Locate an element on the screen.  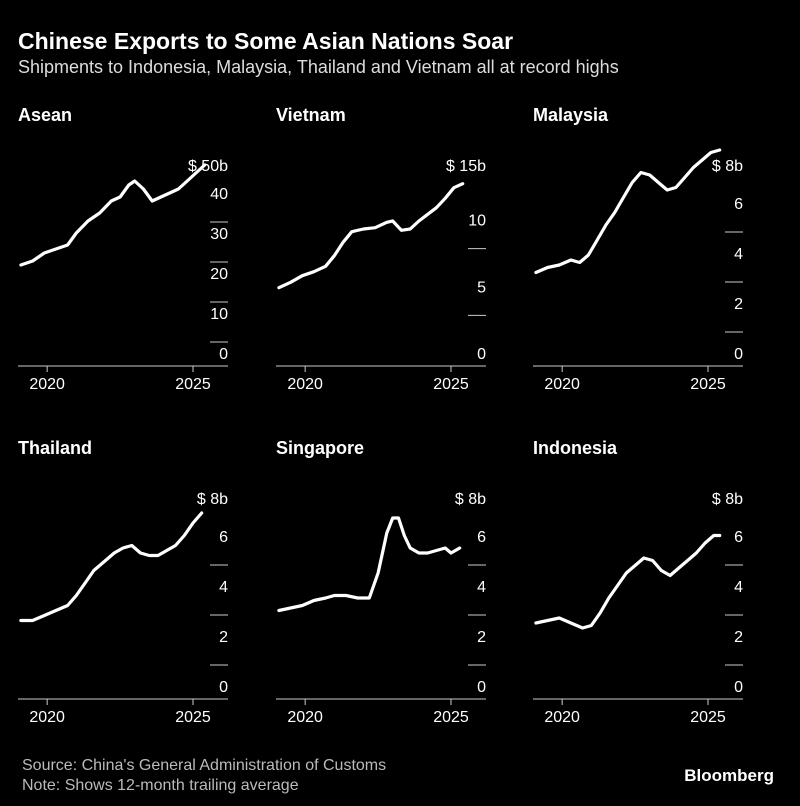
panel-title: Singapore is located at coordinates (320, 448).